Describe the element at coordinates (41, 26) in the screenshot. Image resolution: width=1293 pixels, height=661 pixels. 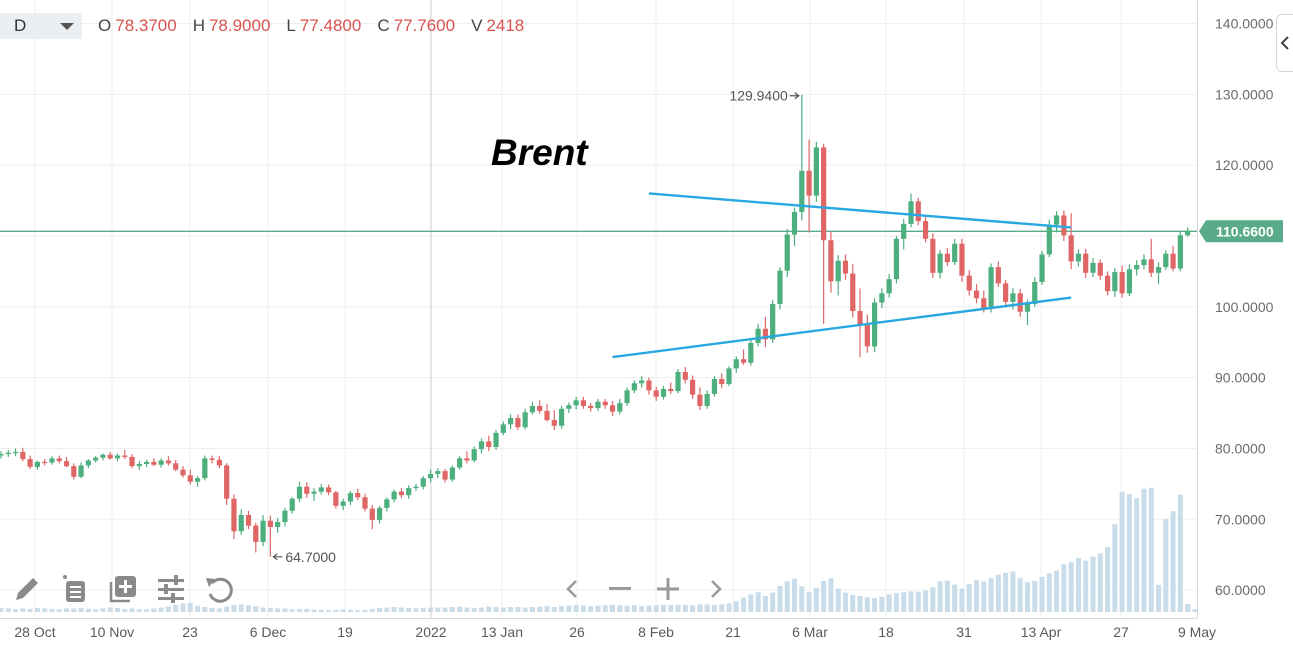
I see `timeframe-select: D` at that location.